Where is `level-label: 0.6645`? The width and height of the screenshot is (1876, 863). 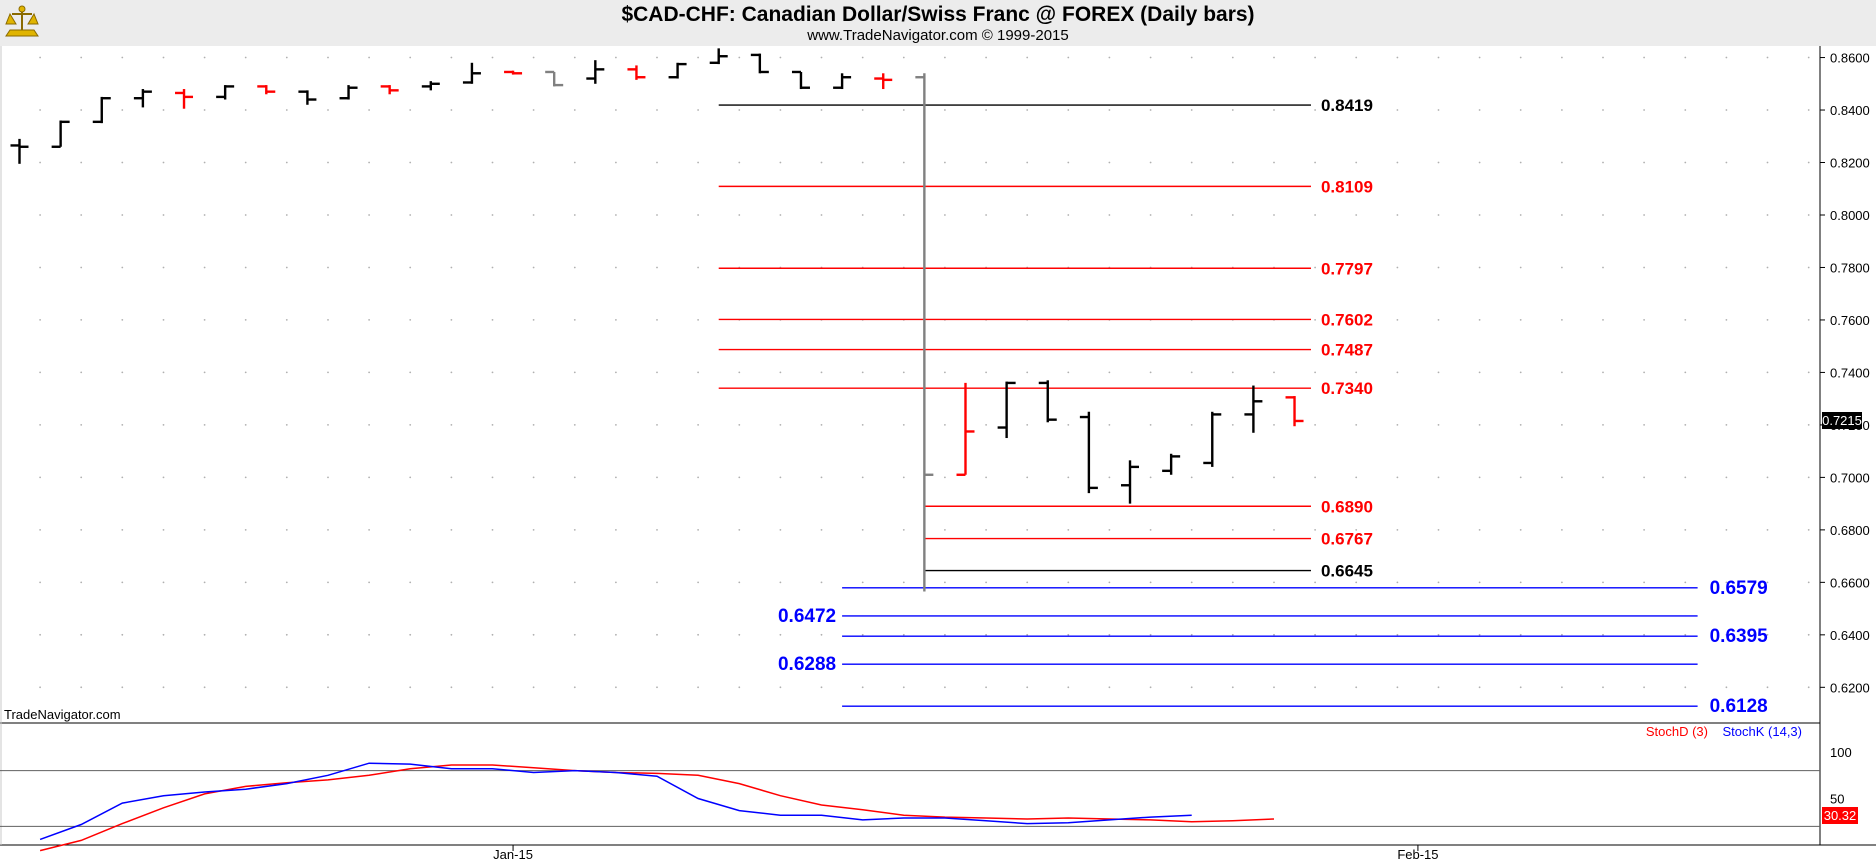 level-label: 0.6645 is located at coordinates (1347, 571).